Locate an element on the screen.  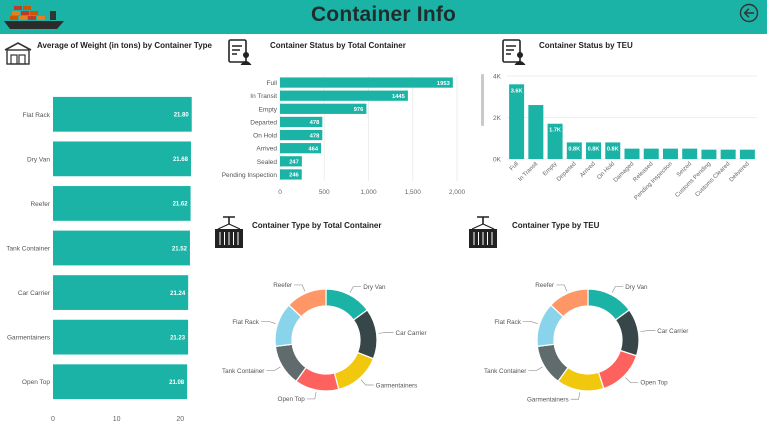
category-label: Seized is located at coordinates (684, 169).